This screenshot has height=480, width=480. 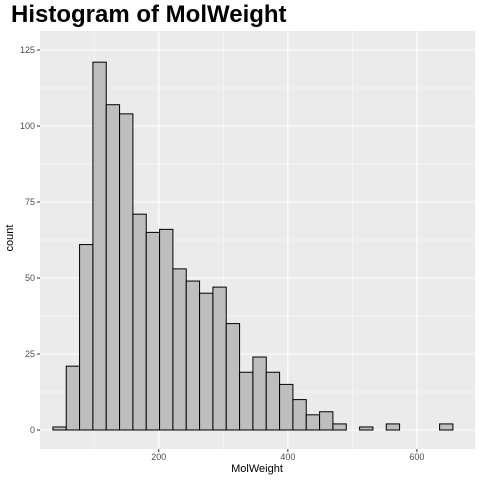 I want to click on y-tick-label: 25, so click(x=30, y=354).